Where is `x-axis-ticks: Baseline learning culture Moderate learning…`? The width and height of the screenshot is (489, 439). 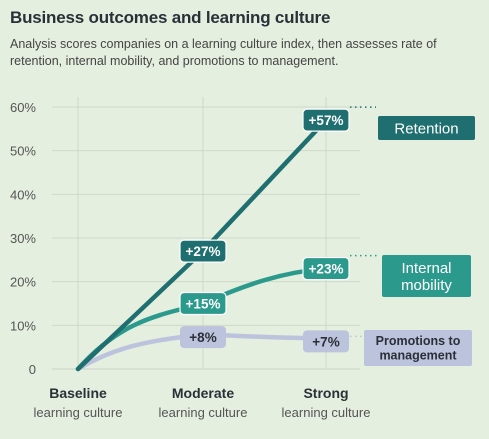
x-axis-ticks: Baseline learning culture Moderate learning… is located at coordinates (202, 402).